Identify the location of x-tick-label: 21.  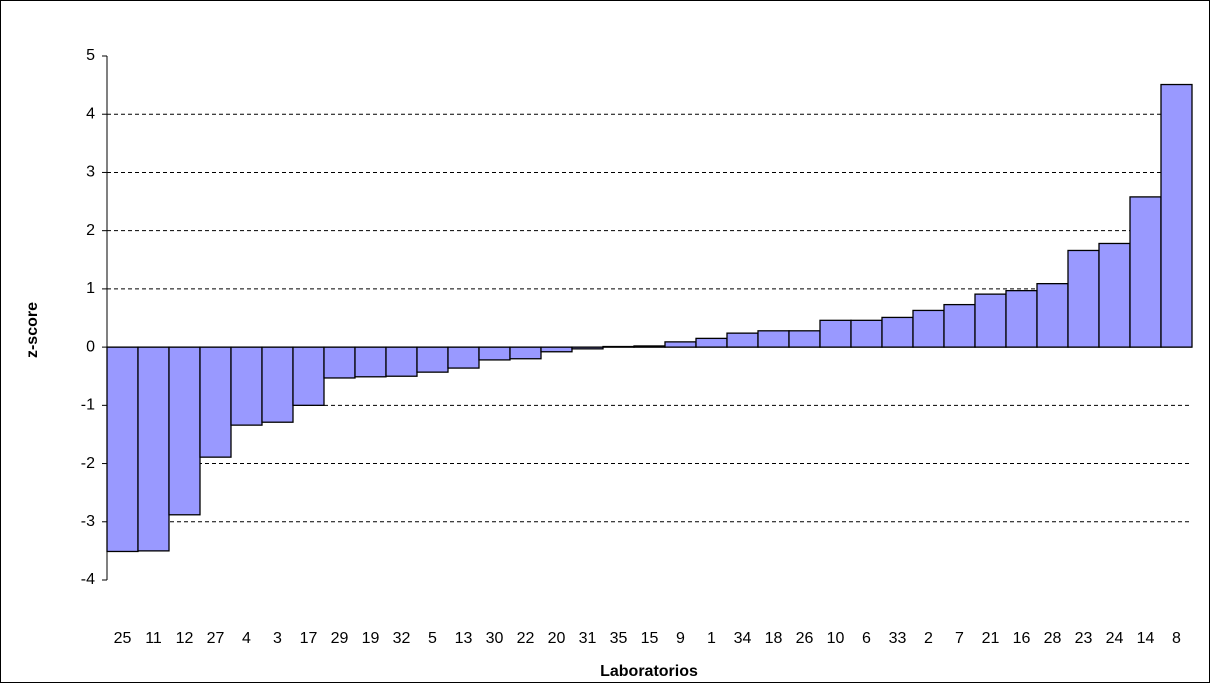
(991, 638).